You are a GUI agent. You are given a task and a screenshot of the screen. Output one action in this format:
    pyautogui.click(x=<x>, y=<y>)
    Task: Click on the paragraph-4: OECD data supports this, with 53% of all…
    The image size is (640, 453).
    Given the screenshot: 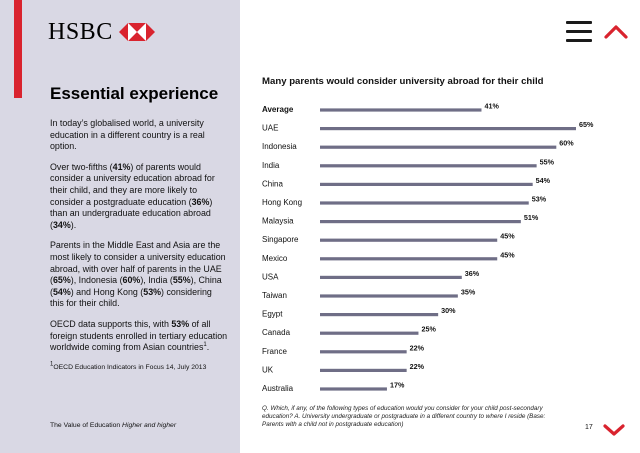 What is the action you would take?
    pyautogui.click(x=139, y=335)
    